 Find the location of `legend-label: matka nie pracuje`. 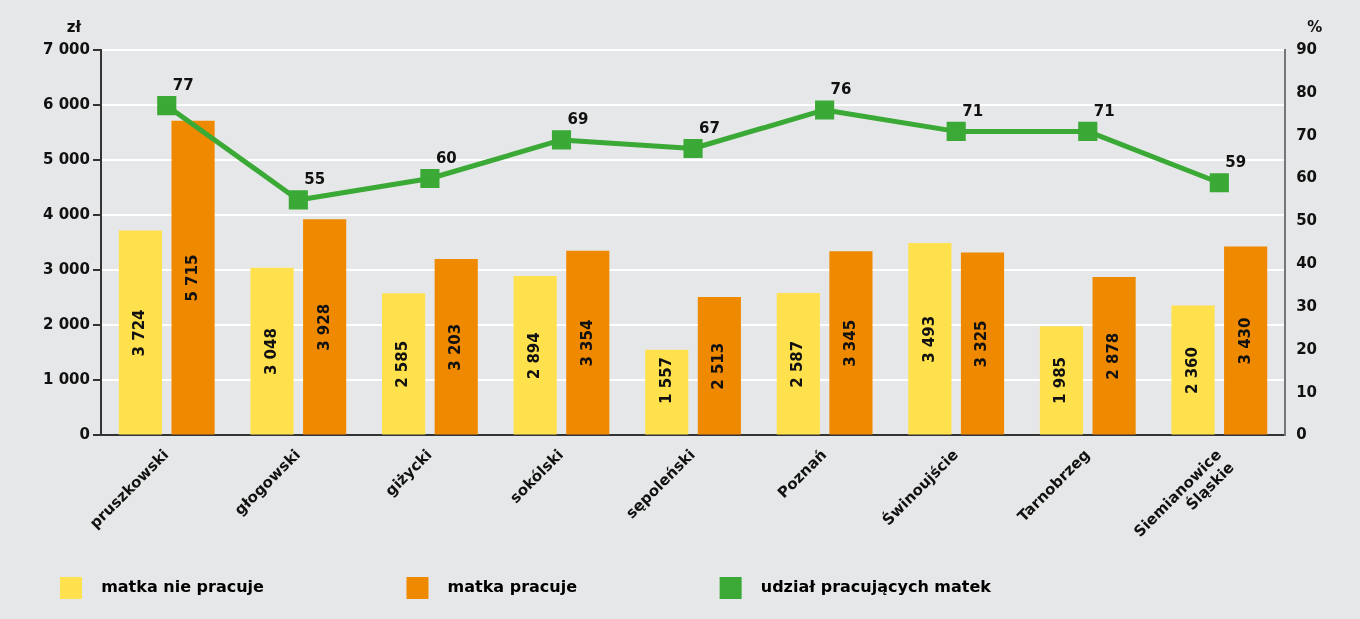

legend-label: matka nie pracuje is located at coordinates (238, 587).